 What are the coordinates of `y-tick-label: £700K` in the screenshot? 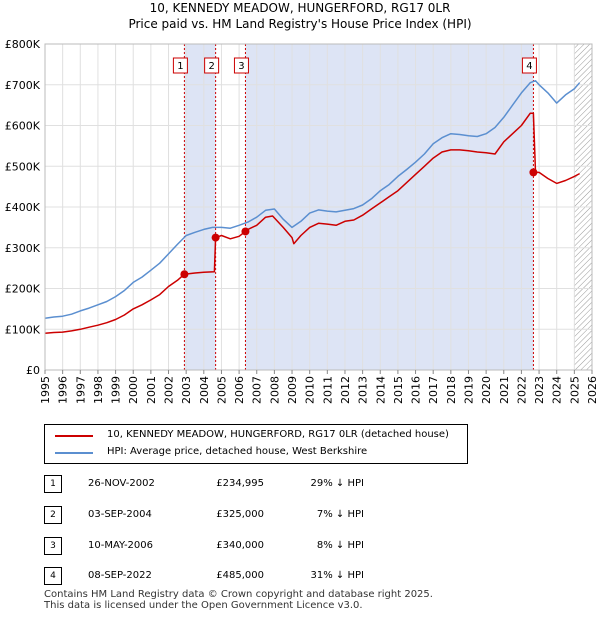 It's located at (23, 85).